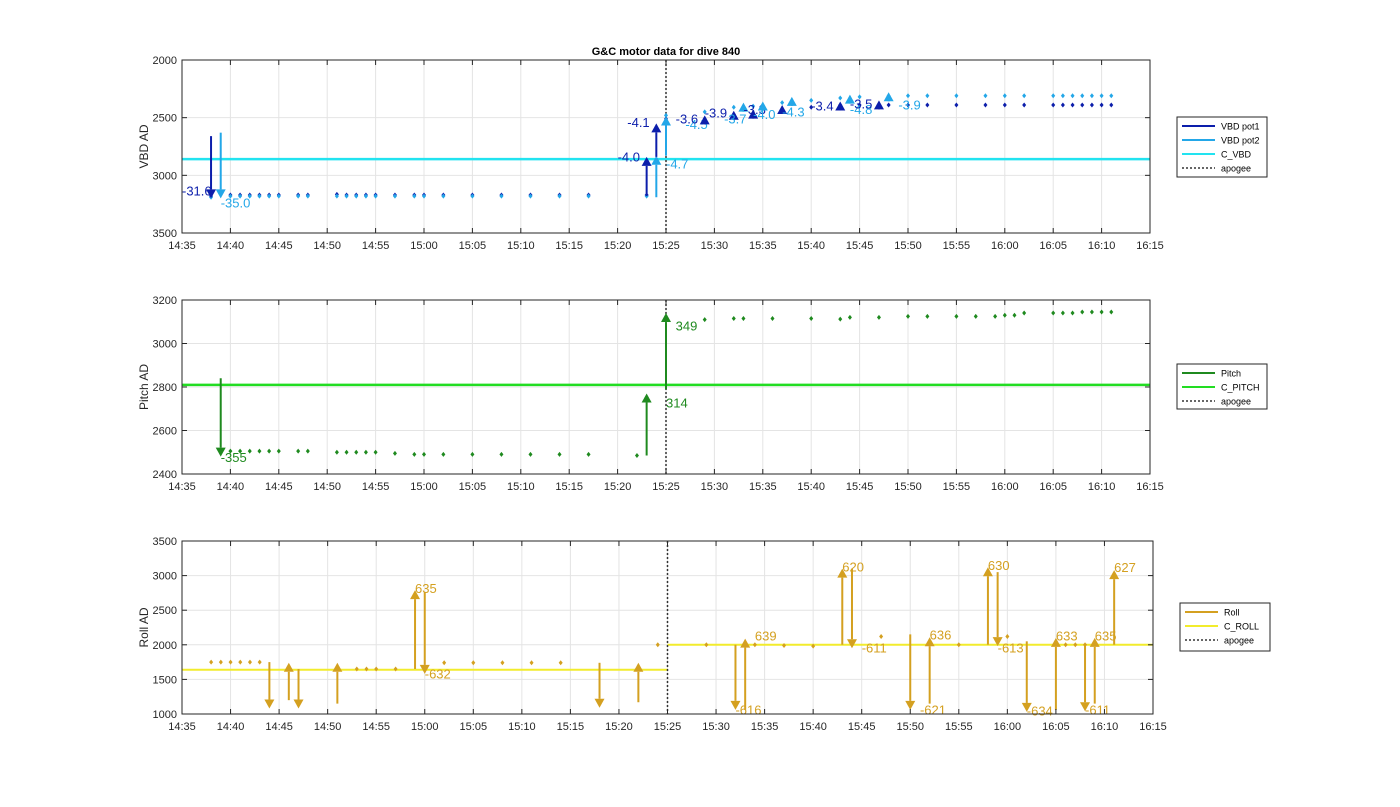 Image resolution: width=1400 pixels, height=807 pixels. I want to click on data-label: -3.4, so click(822, 106).